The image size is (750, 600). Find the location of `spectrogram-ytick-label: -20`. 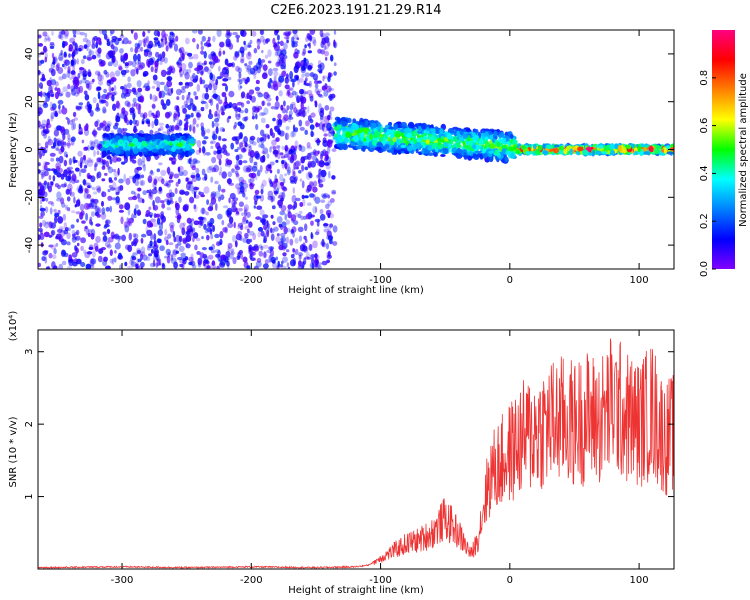

spectrogram-ytick-label: -20 is located at coordinates (29, 197).